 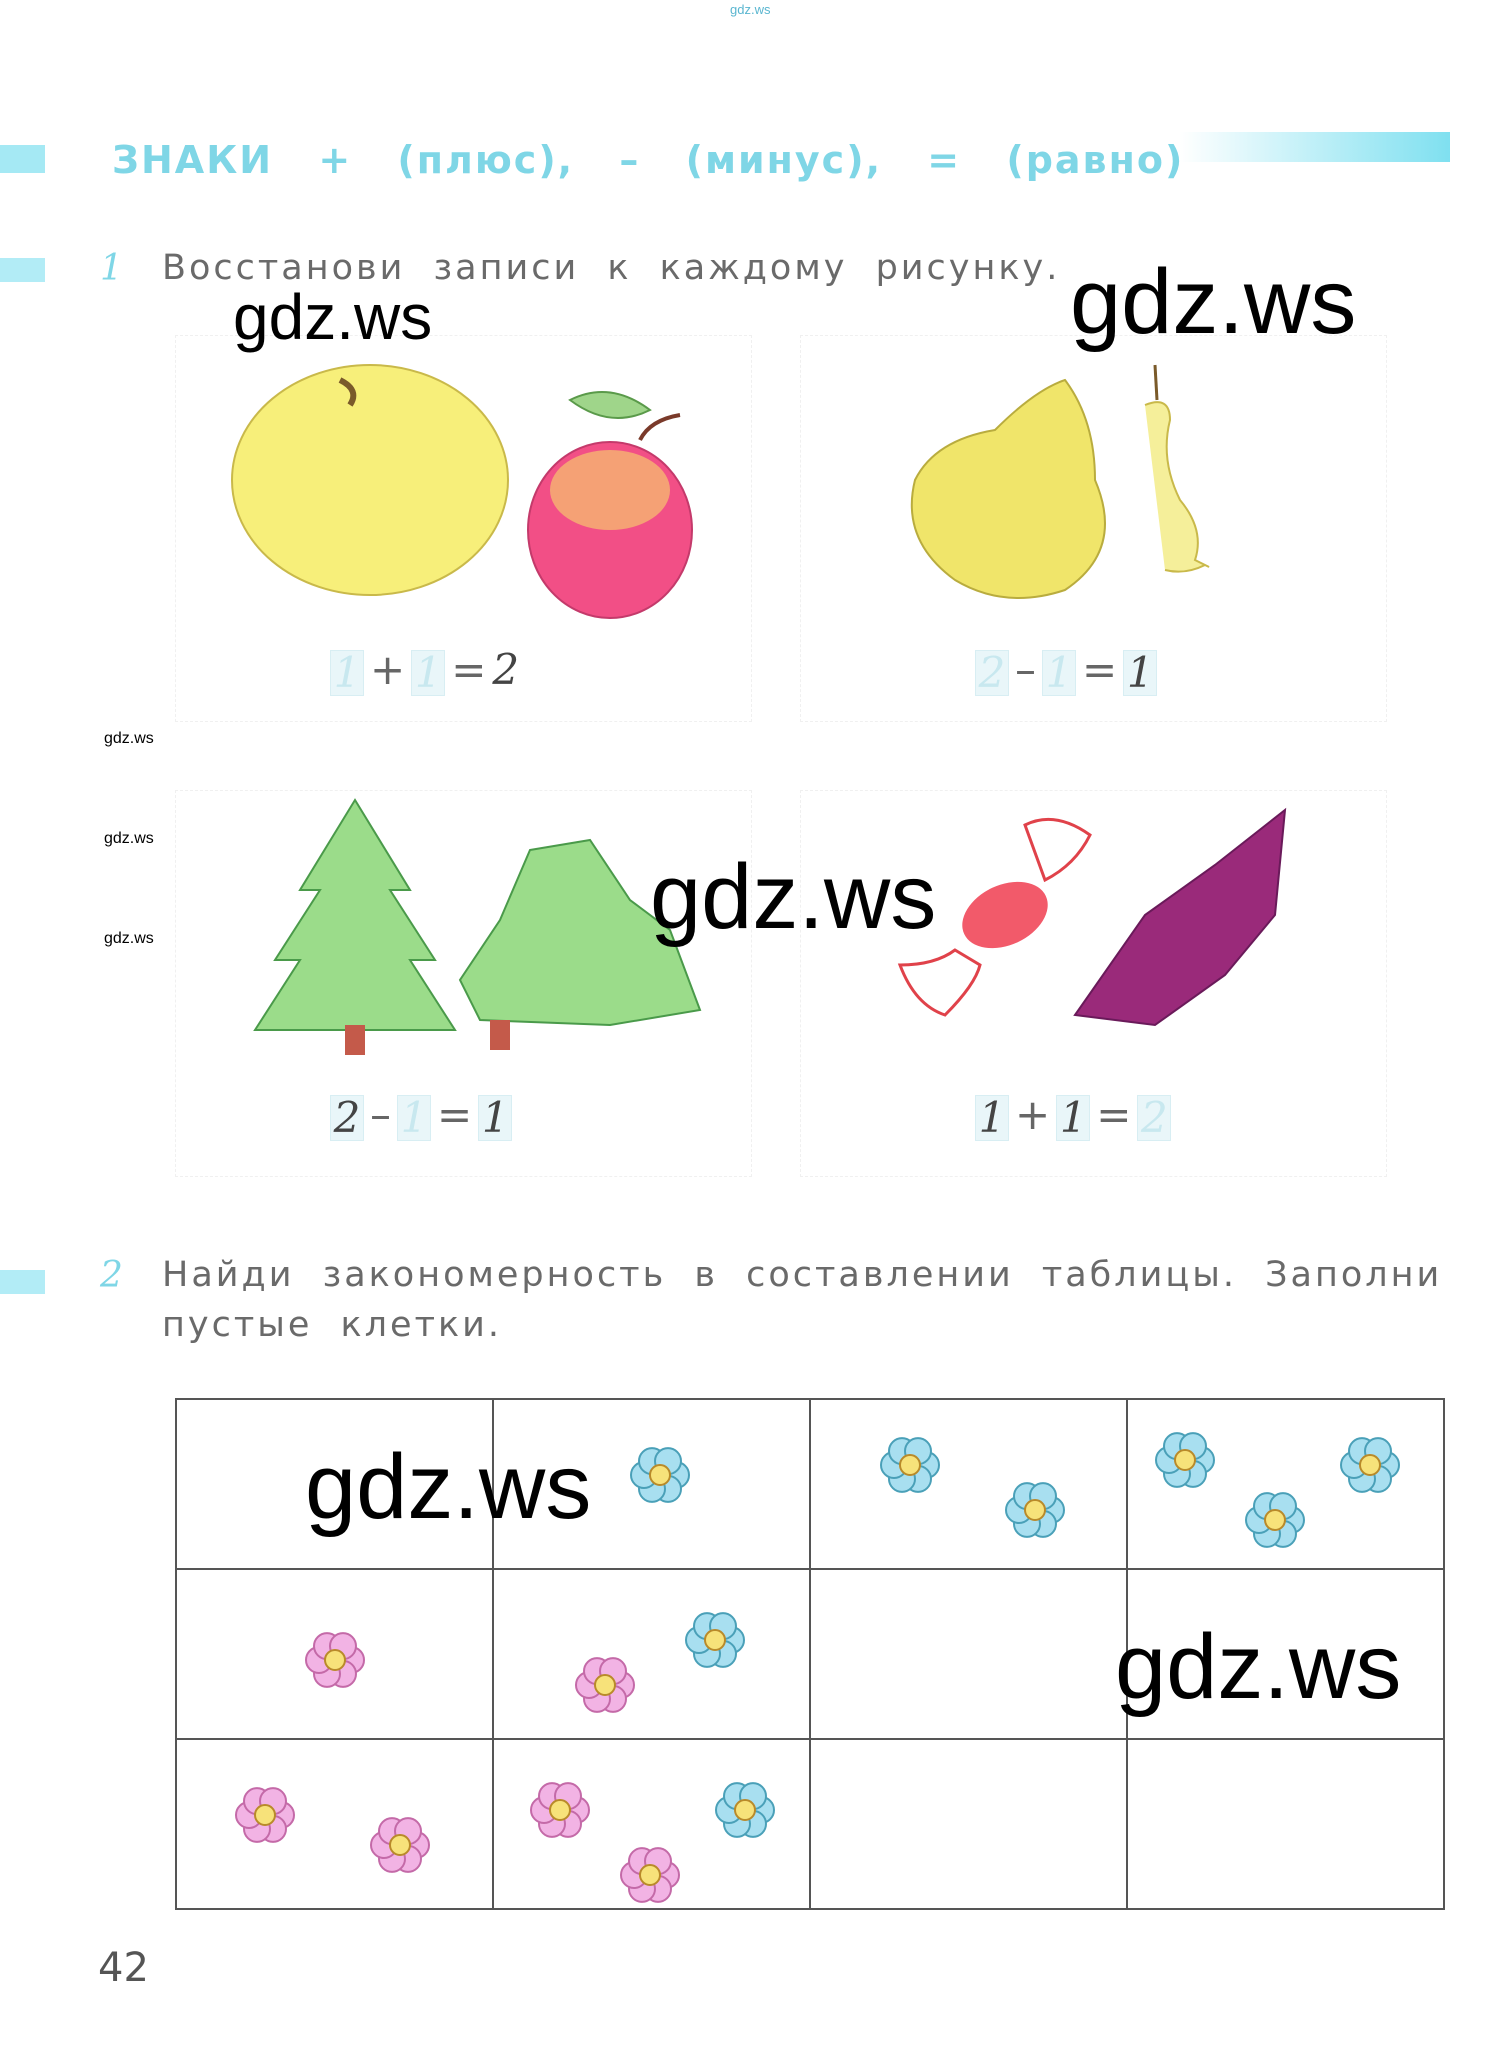 What do you see at coordinates (506, 669) in the screenshot?
I see `eq1-result: 2` at bounding box center [506, 669].